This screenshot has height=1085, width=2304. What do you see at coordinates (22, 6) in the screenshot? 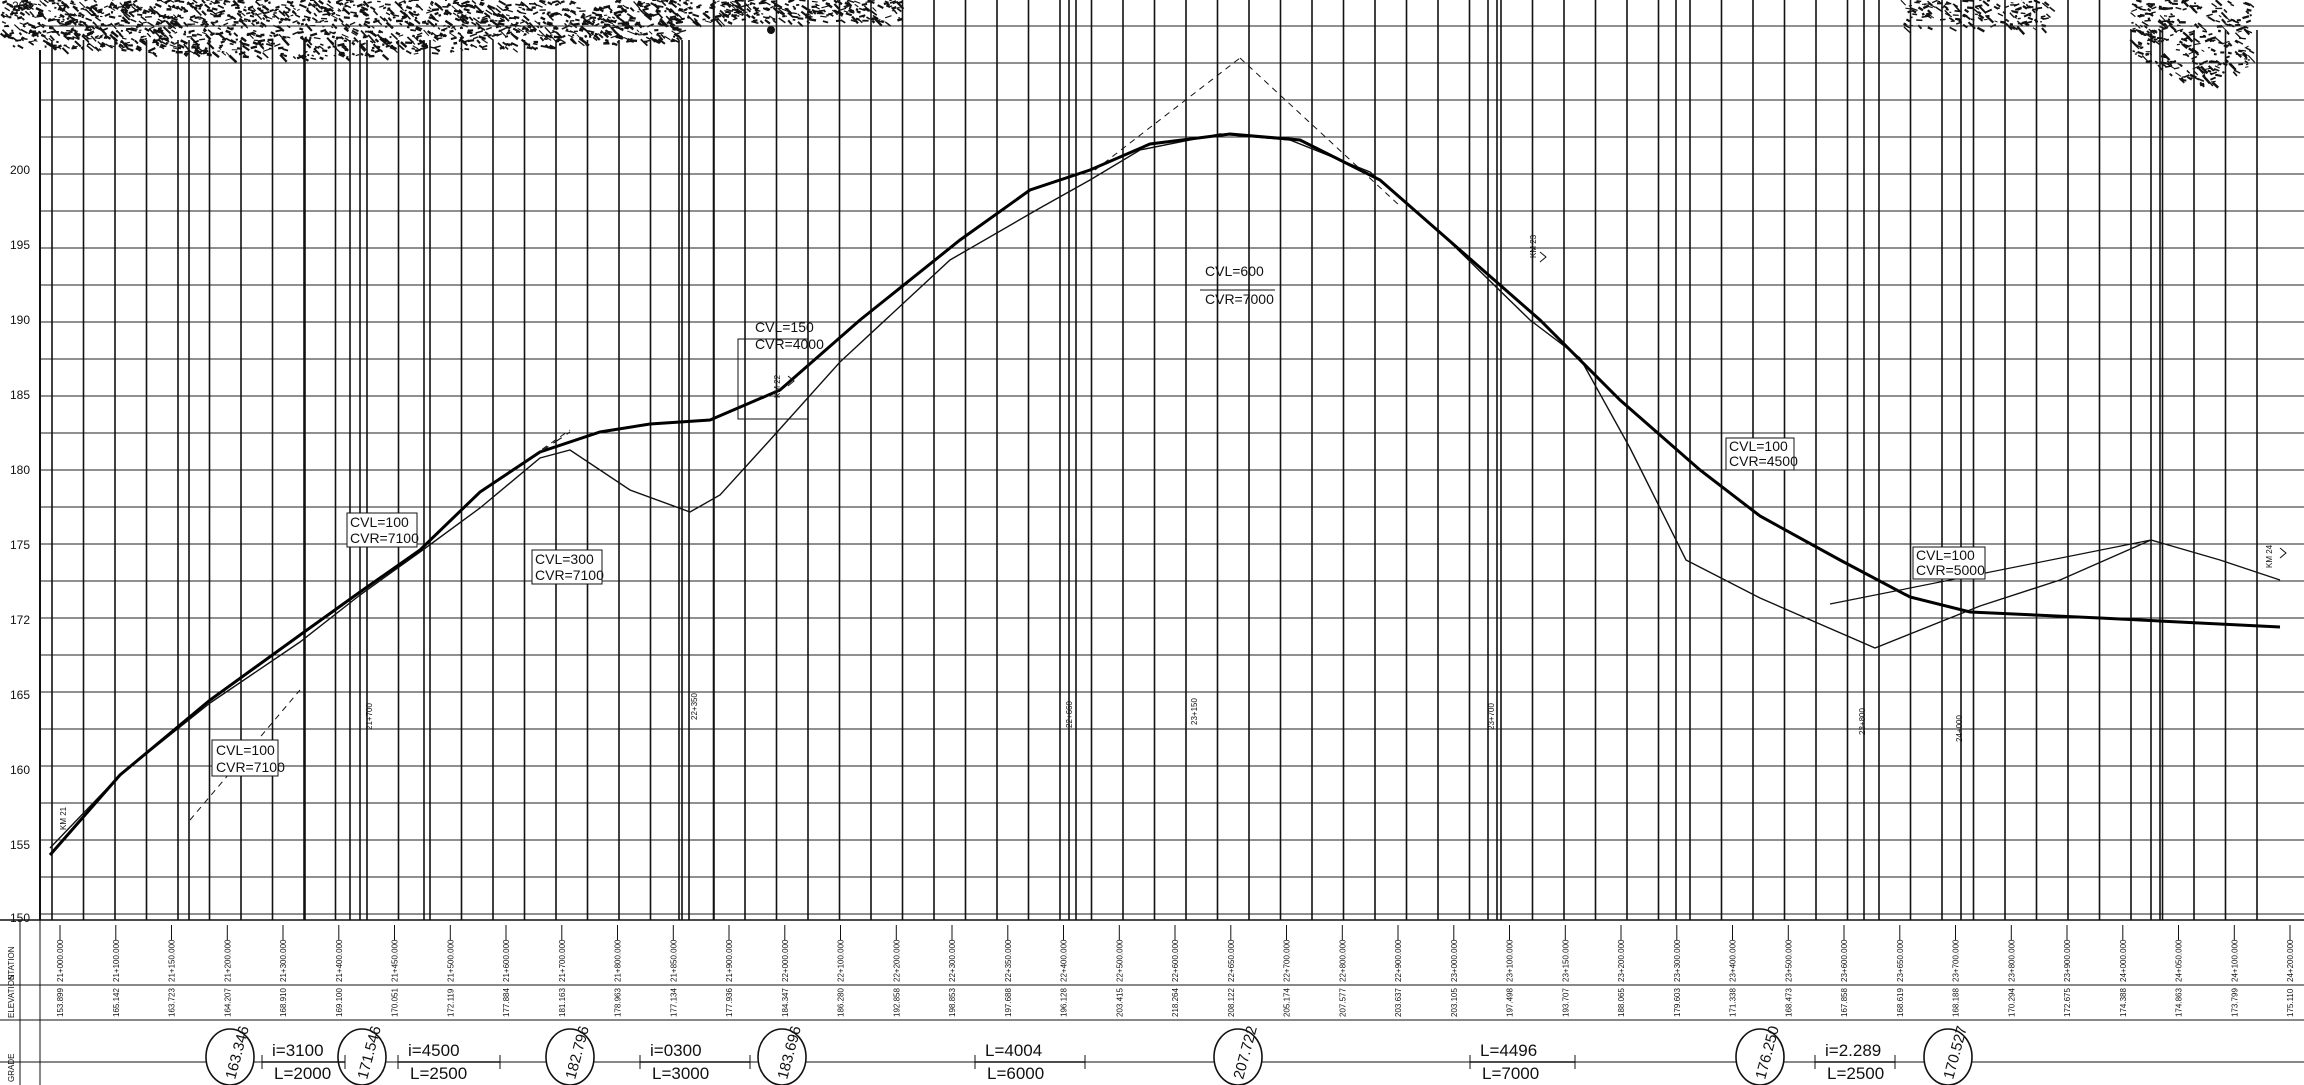
I see `axis-top-fragment: 205` at bounding box center [22, 6].